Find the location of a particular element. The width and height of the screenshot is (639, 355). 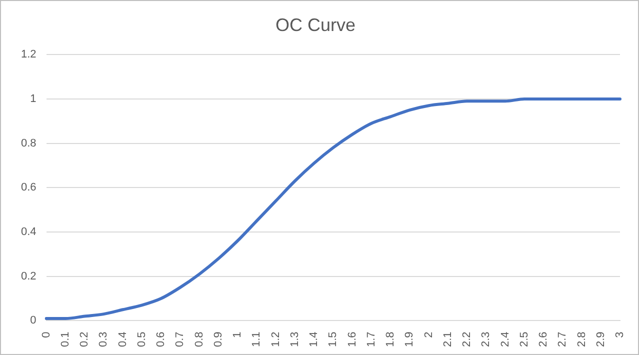

x-tick-label: 3 is located at coordinates (620, 335).